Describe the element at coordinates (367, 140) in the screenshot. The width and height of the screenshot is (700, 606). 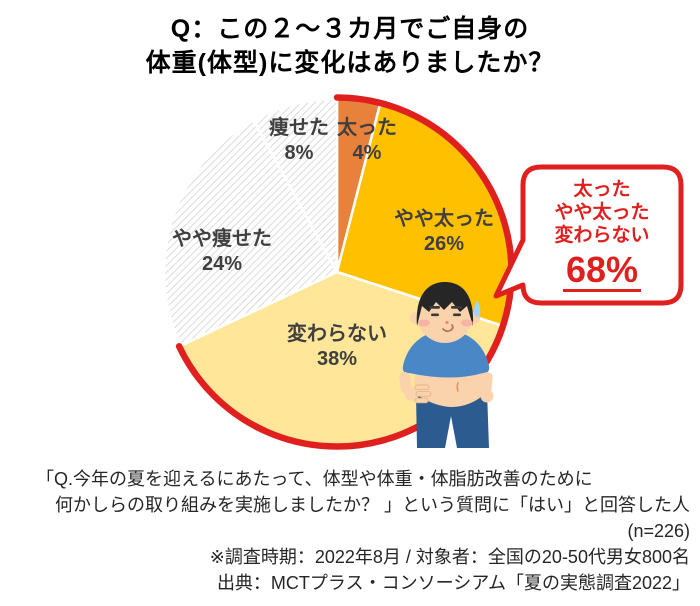
I see `slice-label-gained: 太った 4%` at that location.